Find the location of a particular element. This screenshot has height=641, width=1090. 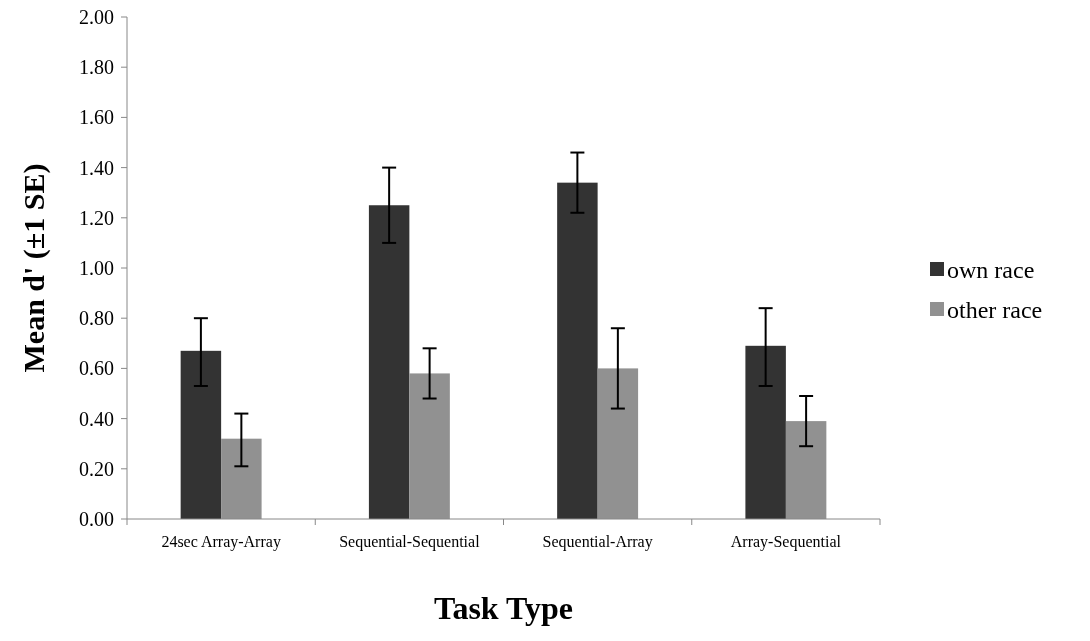

y-tick-label: 1.00 is located at coordinates (96, 268).